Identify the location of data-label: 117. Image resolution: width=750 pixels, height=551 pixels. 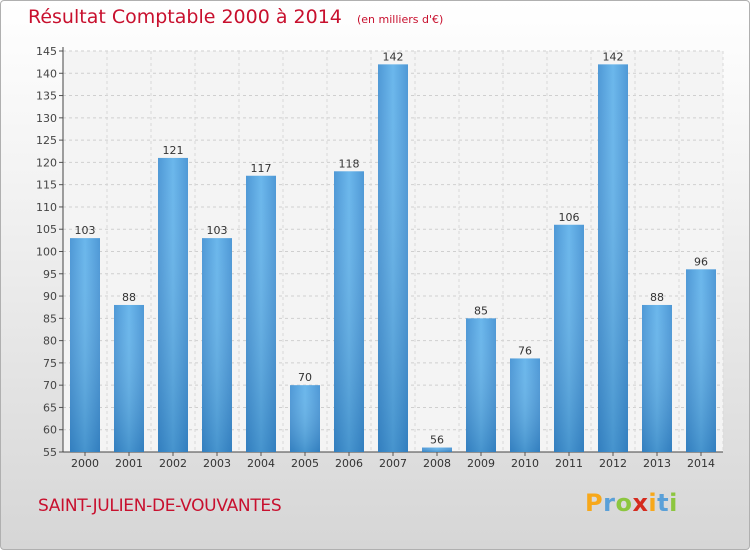
(261, 168).